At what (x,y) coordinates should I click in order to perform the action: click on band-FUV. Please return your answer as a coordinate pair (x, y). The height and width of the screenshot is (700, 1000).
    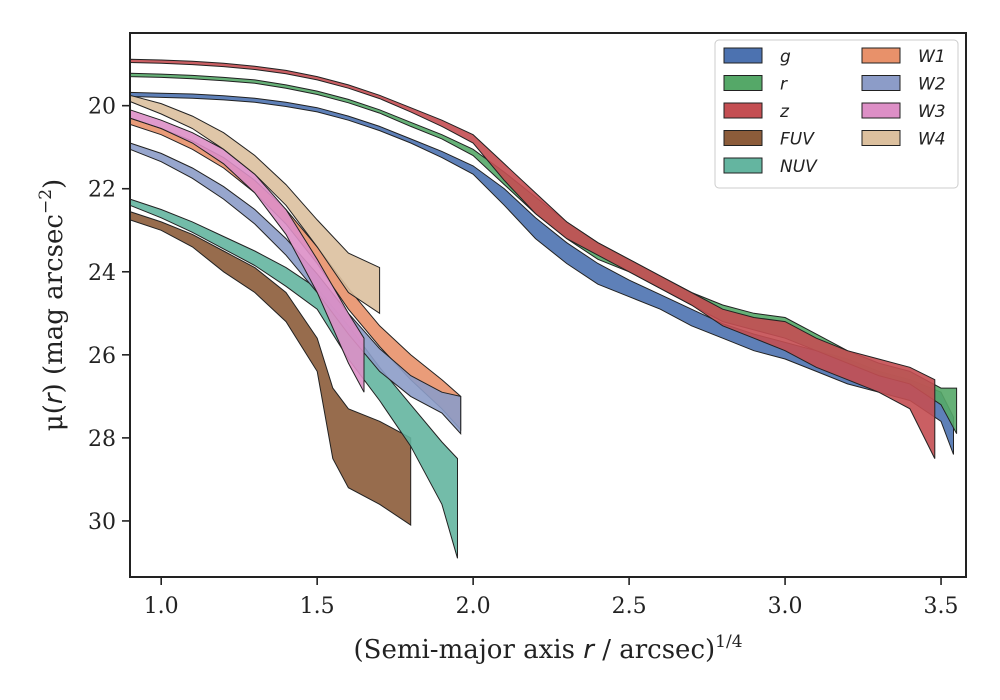
    Looking at the image, I should click on (270, 368).